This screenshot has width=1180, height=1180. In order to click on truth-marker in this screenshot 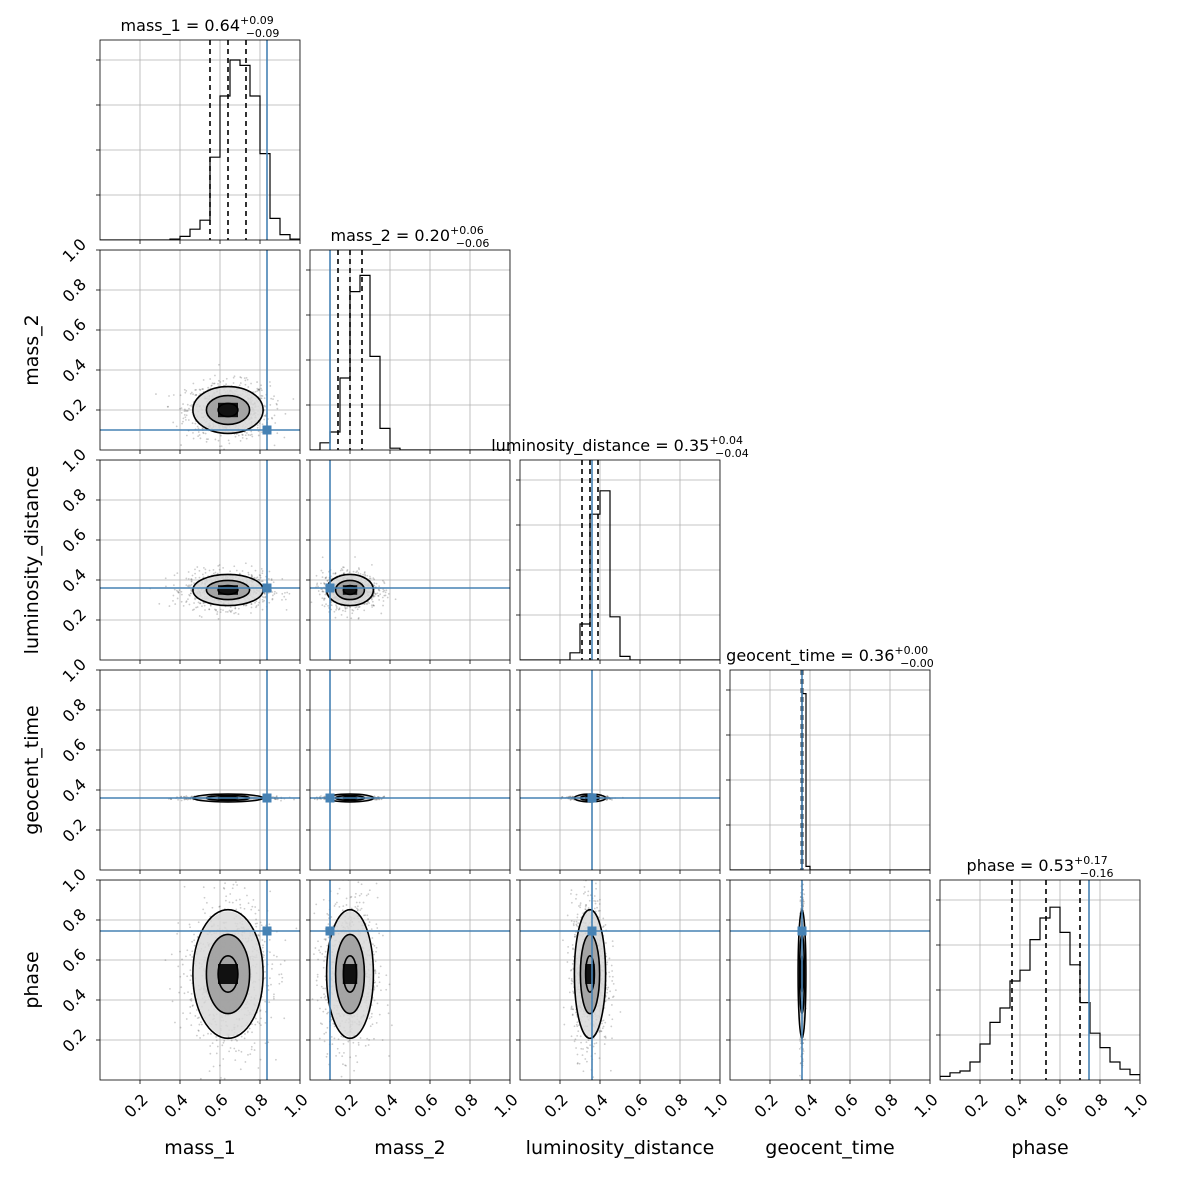, I will do `click(330, 798)`.